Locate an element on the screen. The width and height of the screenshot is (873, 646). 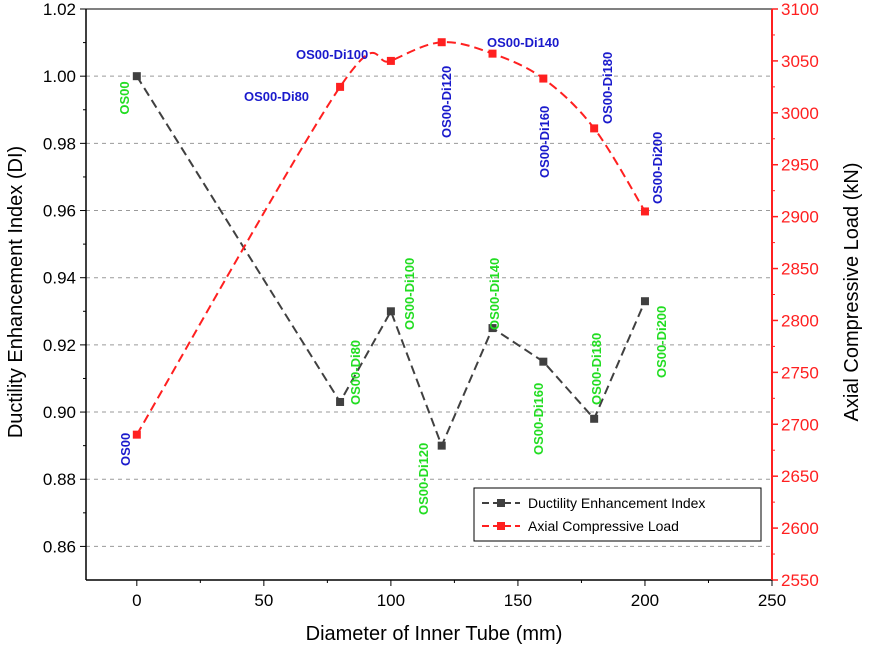
y-right-tick-label: 3000 is located at coordinates (800, 113).